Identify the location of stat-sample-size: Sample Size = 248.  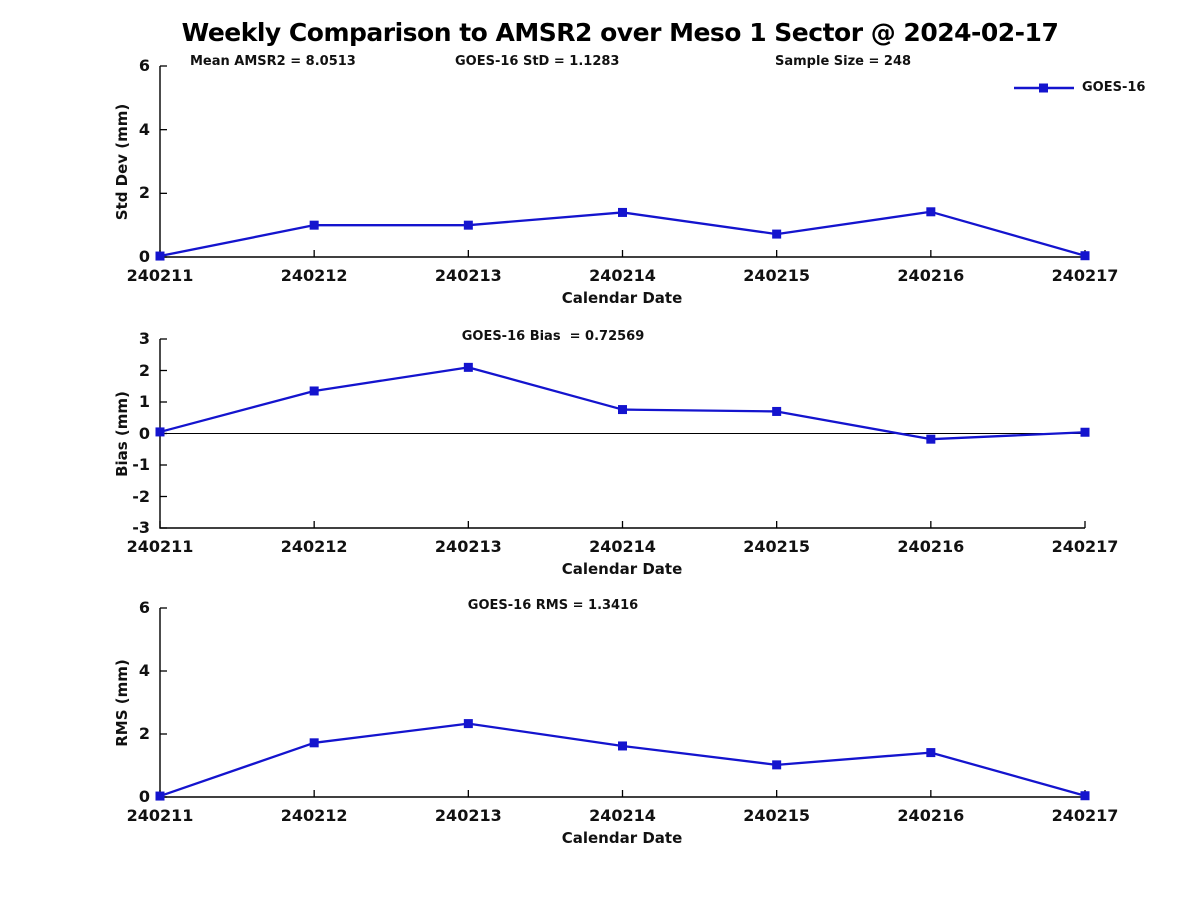
(843, 61).